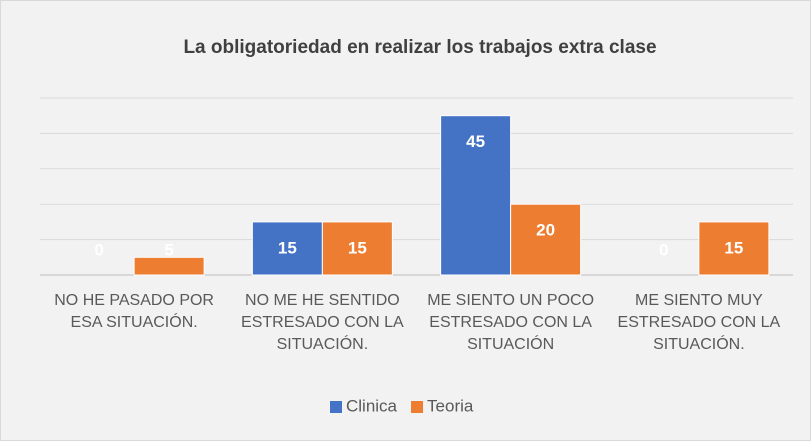  What do you see at coordinates (450, 405) in the screenshot?
I see `legend-label: Teoria` at bounding box center [450, 405].